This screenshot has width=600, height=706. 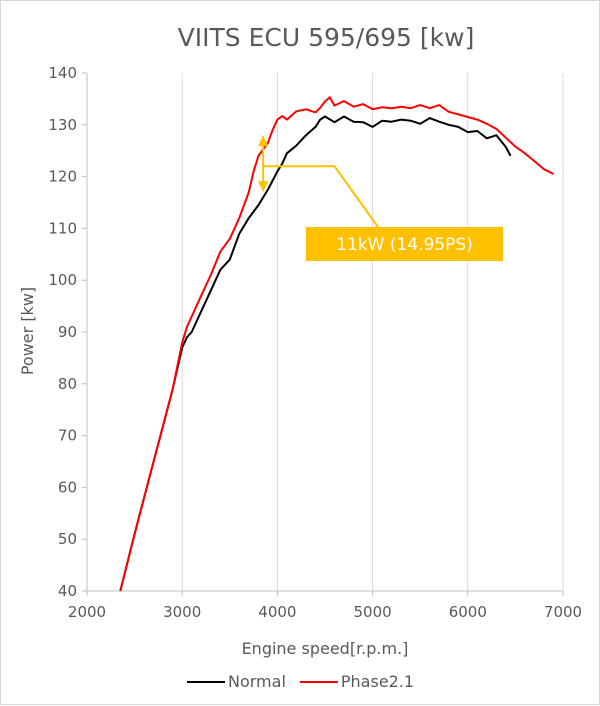 I want to click on y-tick-label: 80, so click(x=67, y=384).